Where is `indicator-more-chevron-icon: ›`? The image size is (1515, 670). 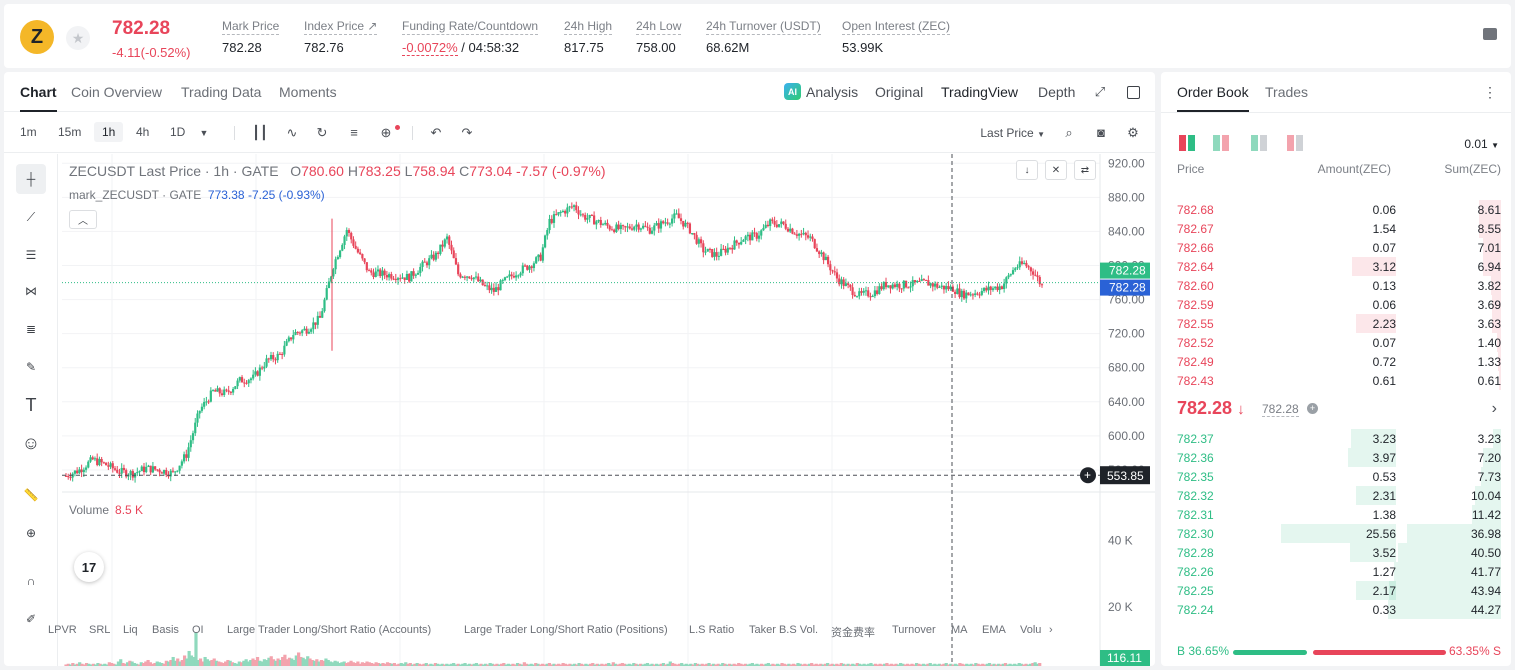
indicator-more-chevron-icon: › is located at coordinates (1051, 630).